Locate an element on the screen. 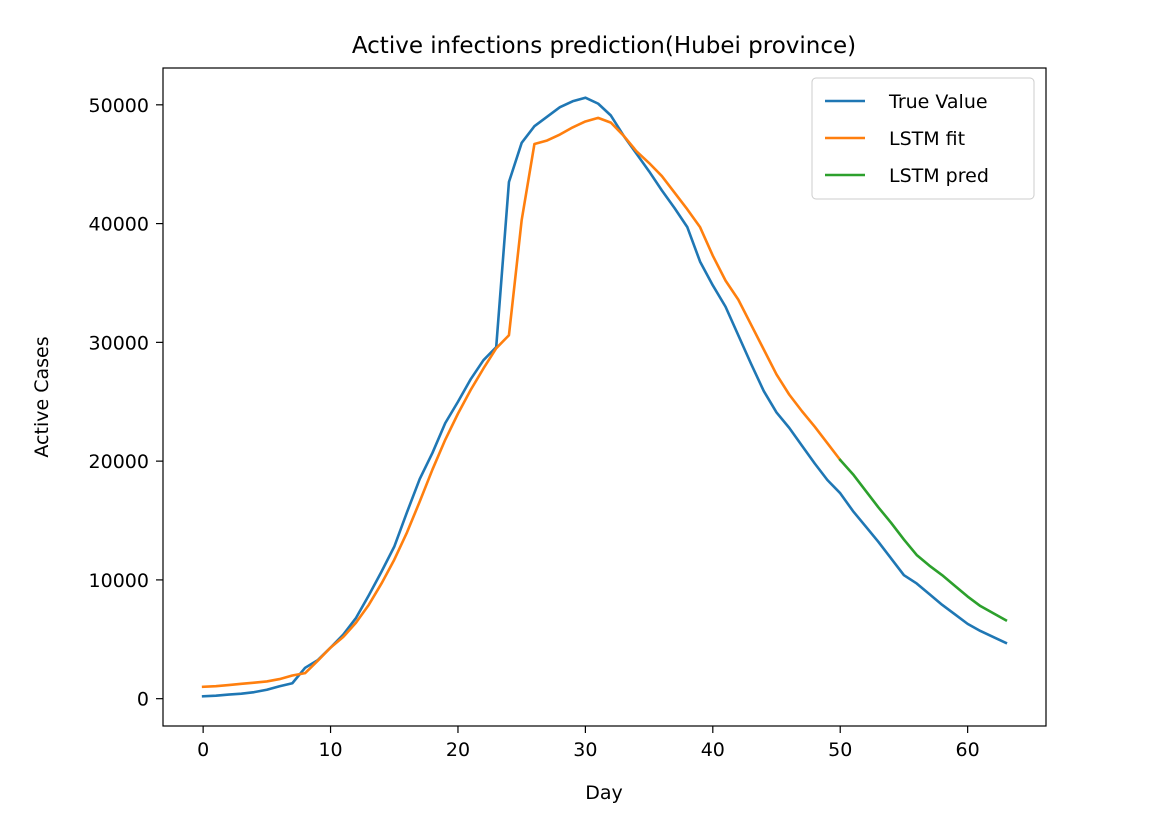 This screenshot has width=1169, height=821. legend-label-lstm-pred: LSTM pred is located at coordinates (939, 176).